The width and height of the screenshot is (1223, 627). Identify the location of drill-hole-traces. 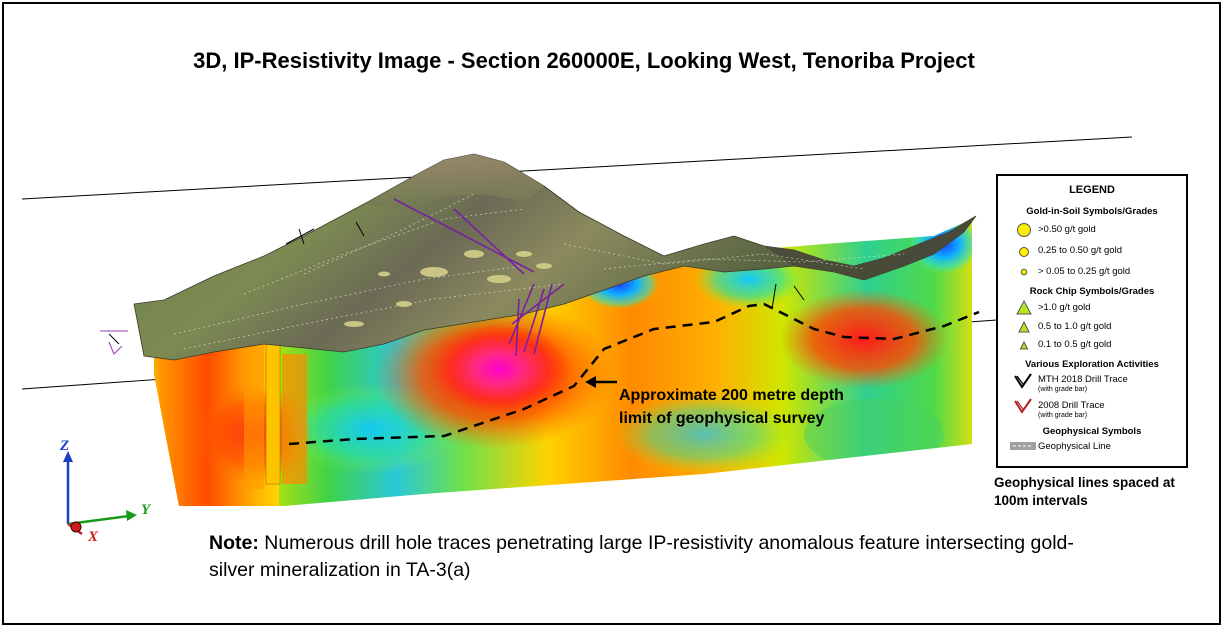
(479, 277).